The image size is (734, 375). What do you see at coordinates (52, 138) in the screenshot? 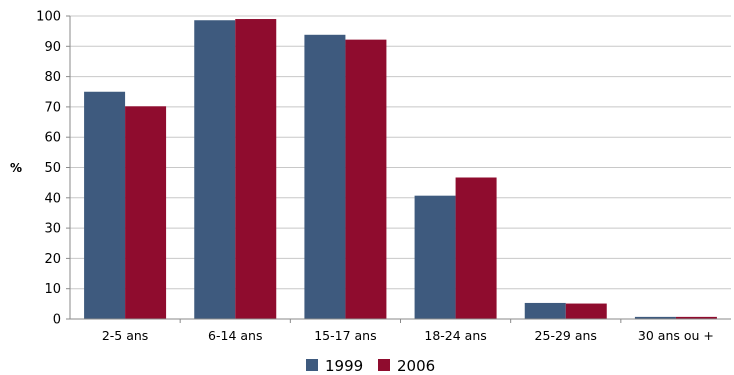
I see `y-tick-label: 60` at bounding box center [52, 138].